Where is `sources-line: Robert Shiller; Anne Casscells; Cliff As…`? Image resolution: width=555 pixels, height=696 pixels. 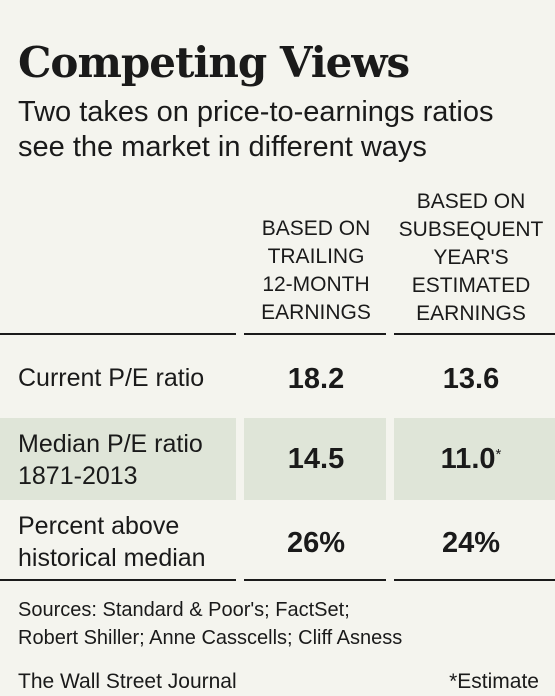 sources-line: Robert Shiller; Anne Casscells; Cliff As… is located at coordinates (210, 638).